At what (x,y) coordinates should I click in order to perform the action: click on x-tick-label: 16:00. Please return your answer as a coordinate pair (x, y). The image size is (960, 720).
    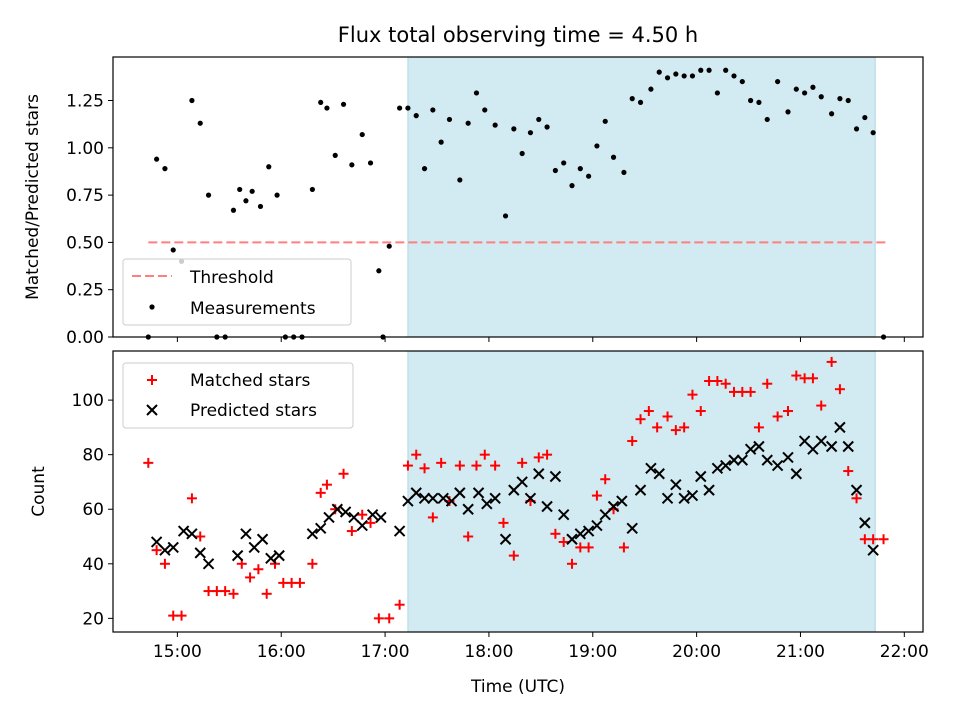
    Looking at the image, I should click on (281, 652).